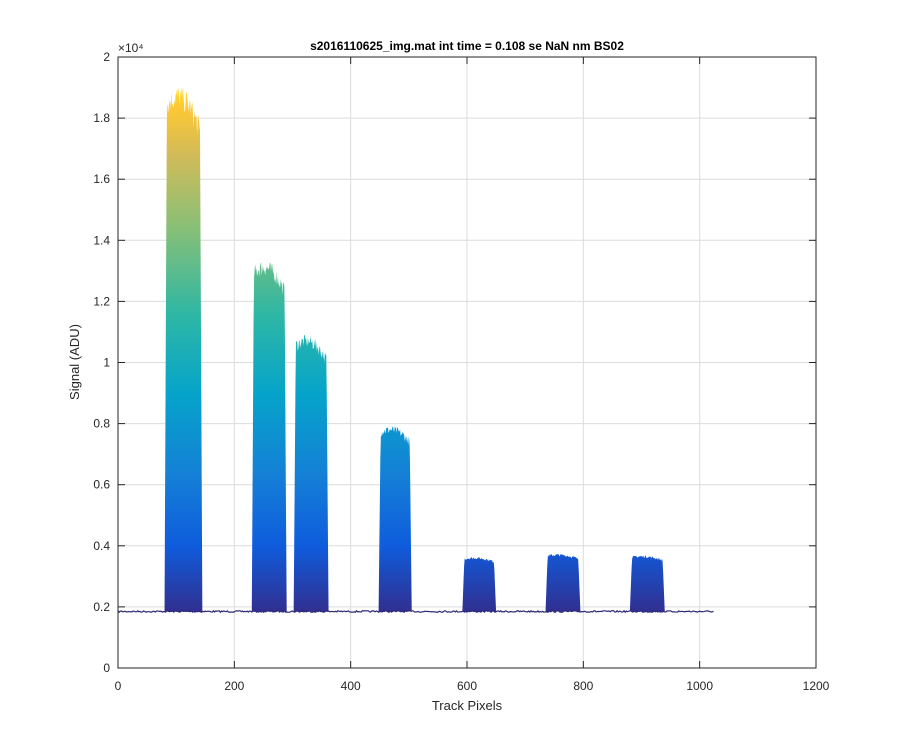 The width and height of the screenshot is (900, 750). What do you see at coordinates (106, 668) in the screenshot?
I see `y-tick-label: 0` at bounding box center [106, 668].